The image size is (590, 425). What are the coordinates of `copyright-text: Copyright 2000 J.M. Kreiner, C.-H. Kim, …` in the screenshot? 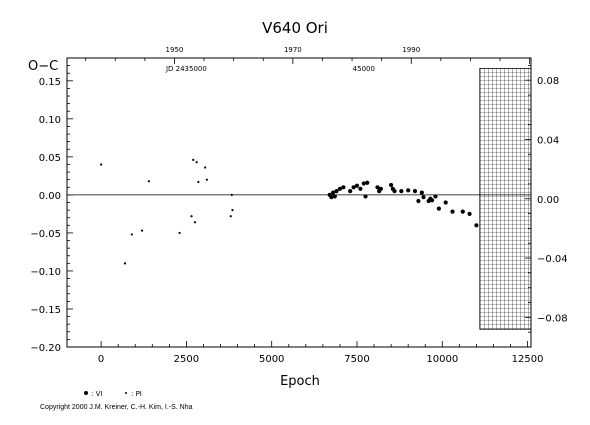 It's located at (116, 407).